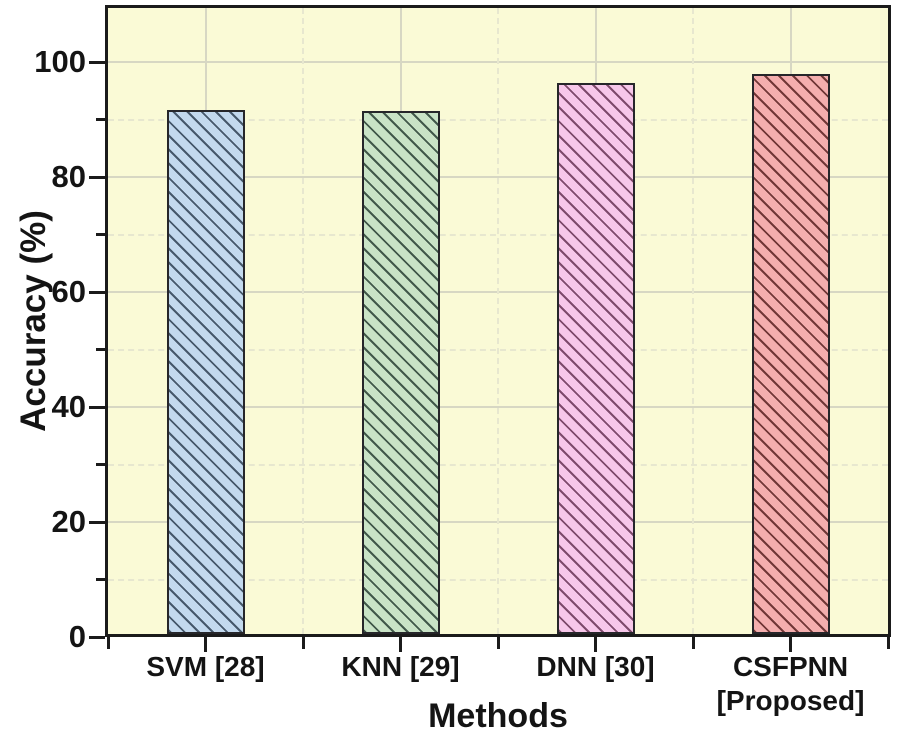  What do you see at coordinates (790, 353) in the screenshot?
I see `bar-csfpnn-proposed` at bounding box center [790, 353].